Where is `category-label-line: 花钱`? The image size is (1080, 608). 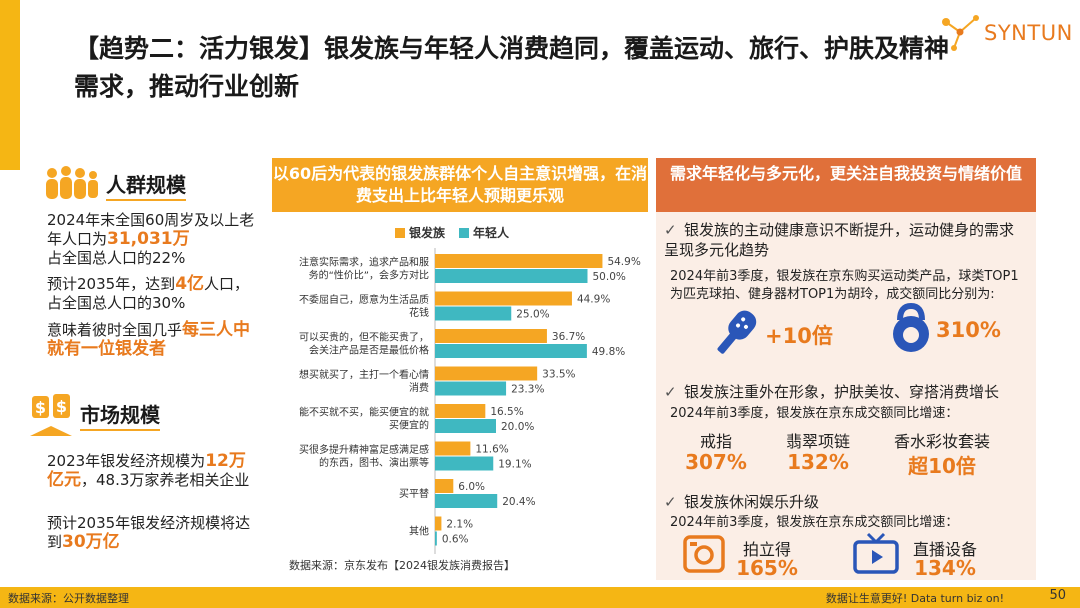
category-label-line: 花钱 is located at coordinates (419, 312).